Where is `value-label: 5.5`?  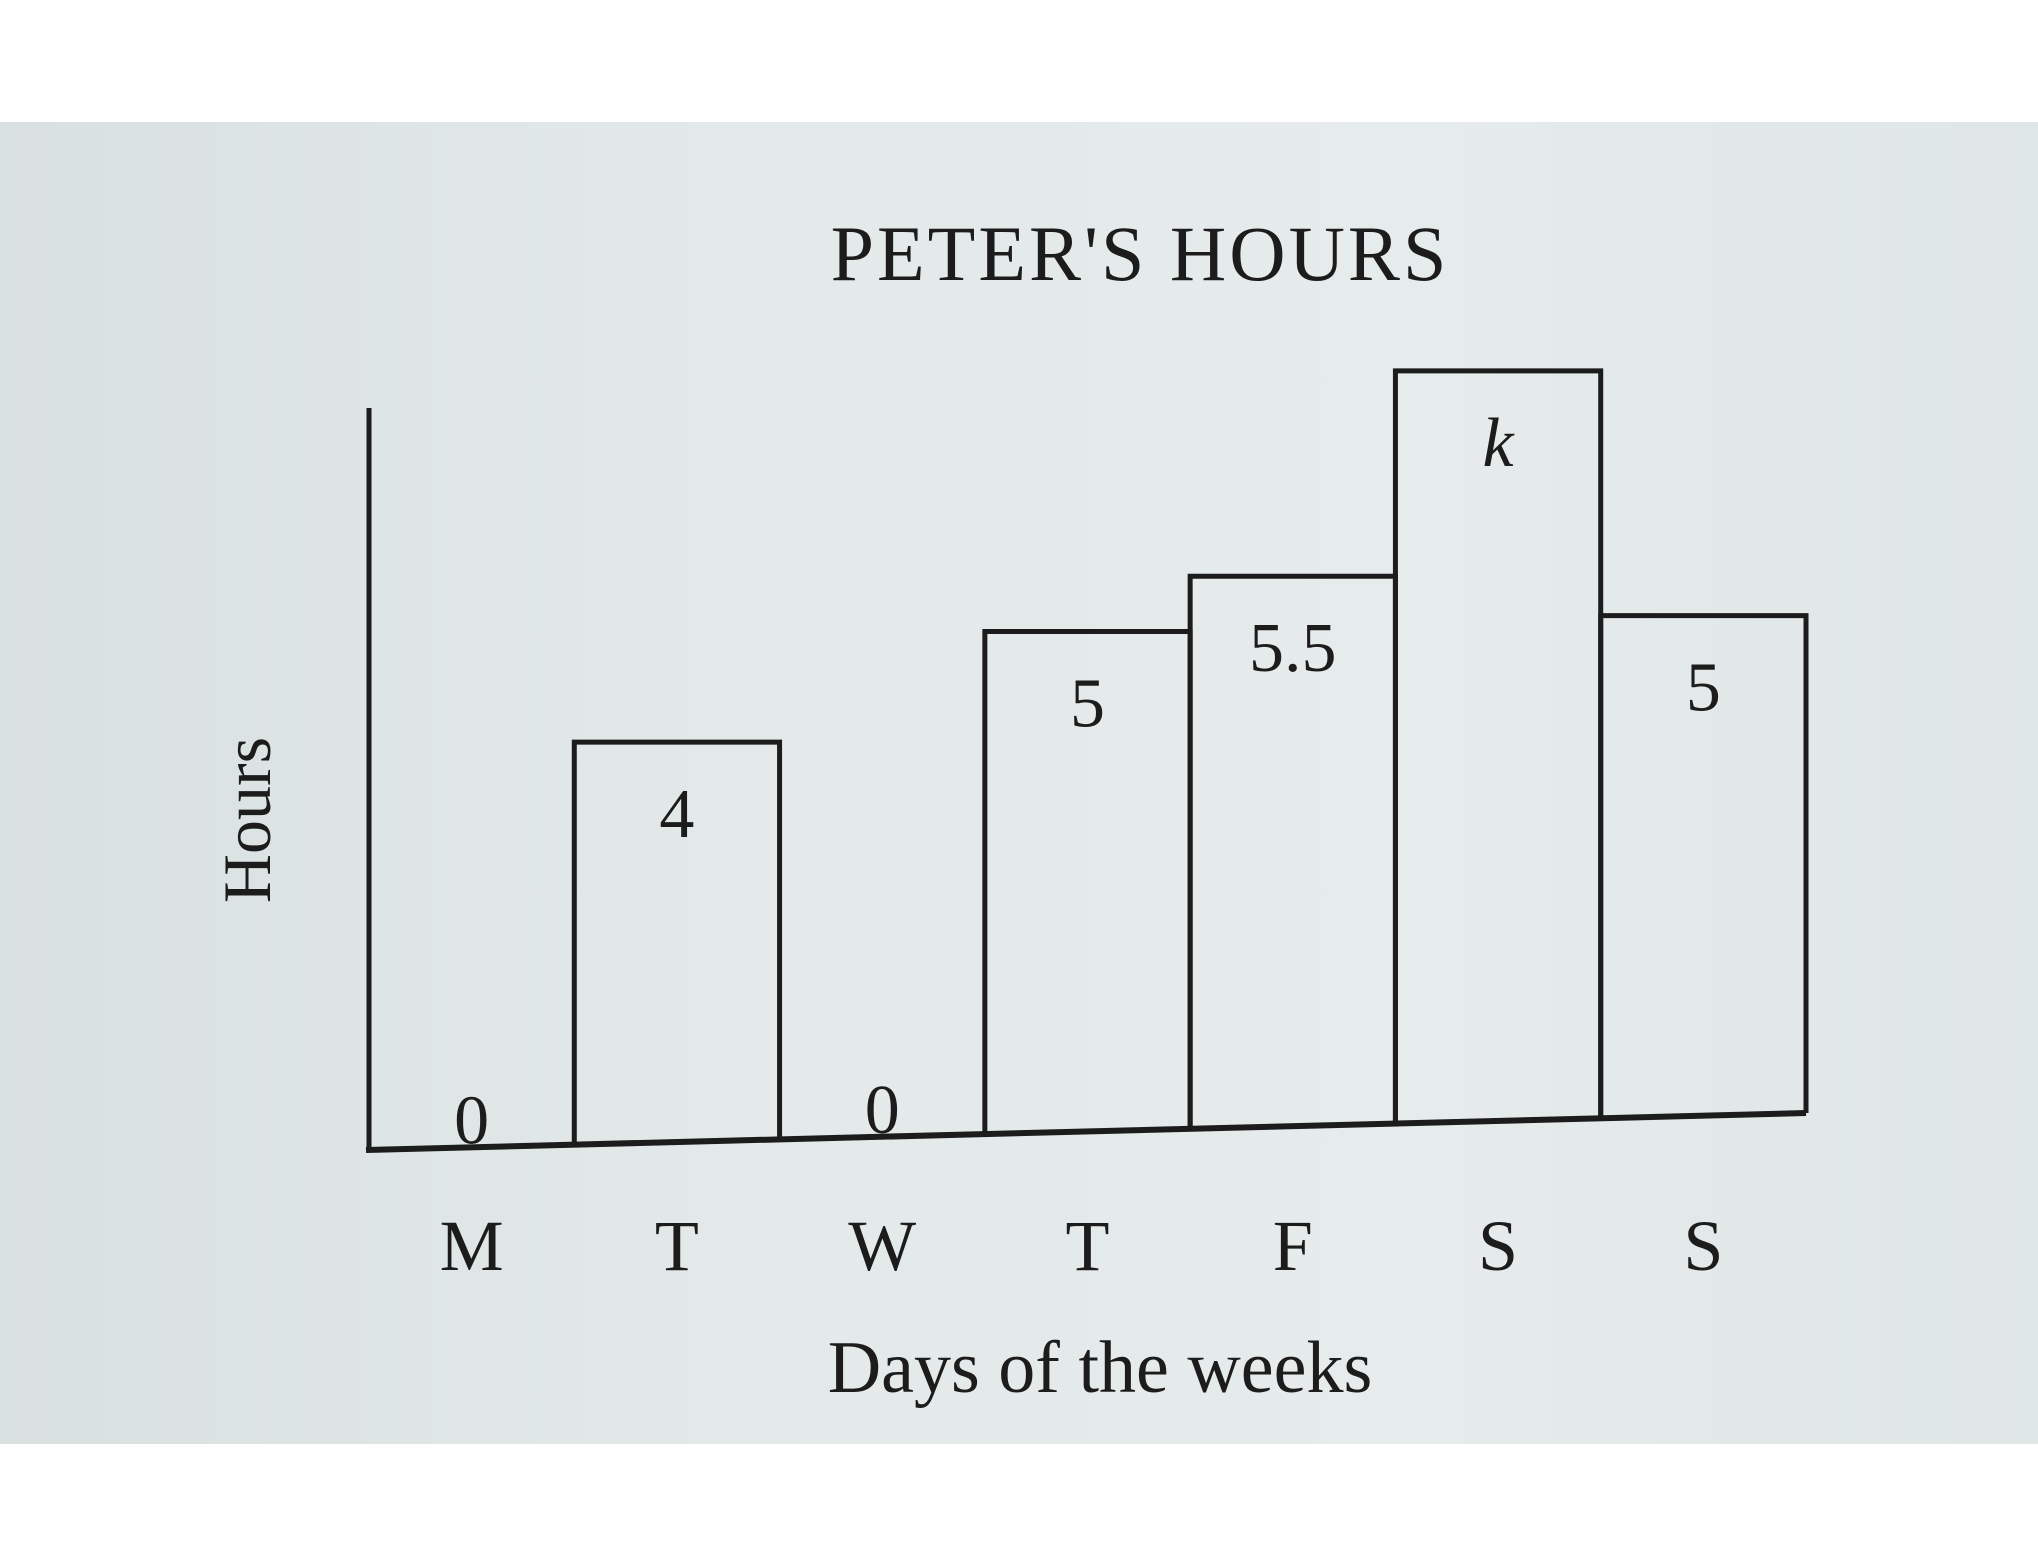
value-label: 5.5 is located at coordinates (1293, 648).